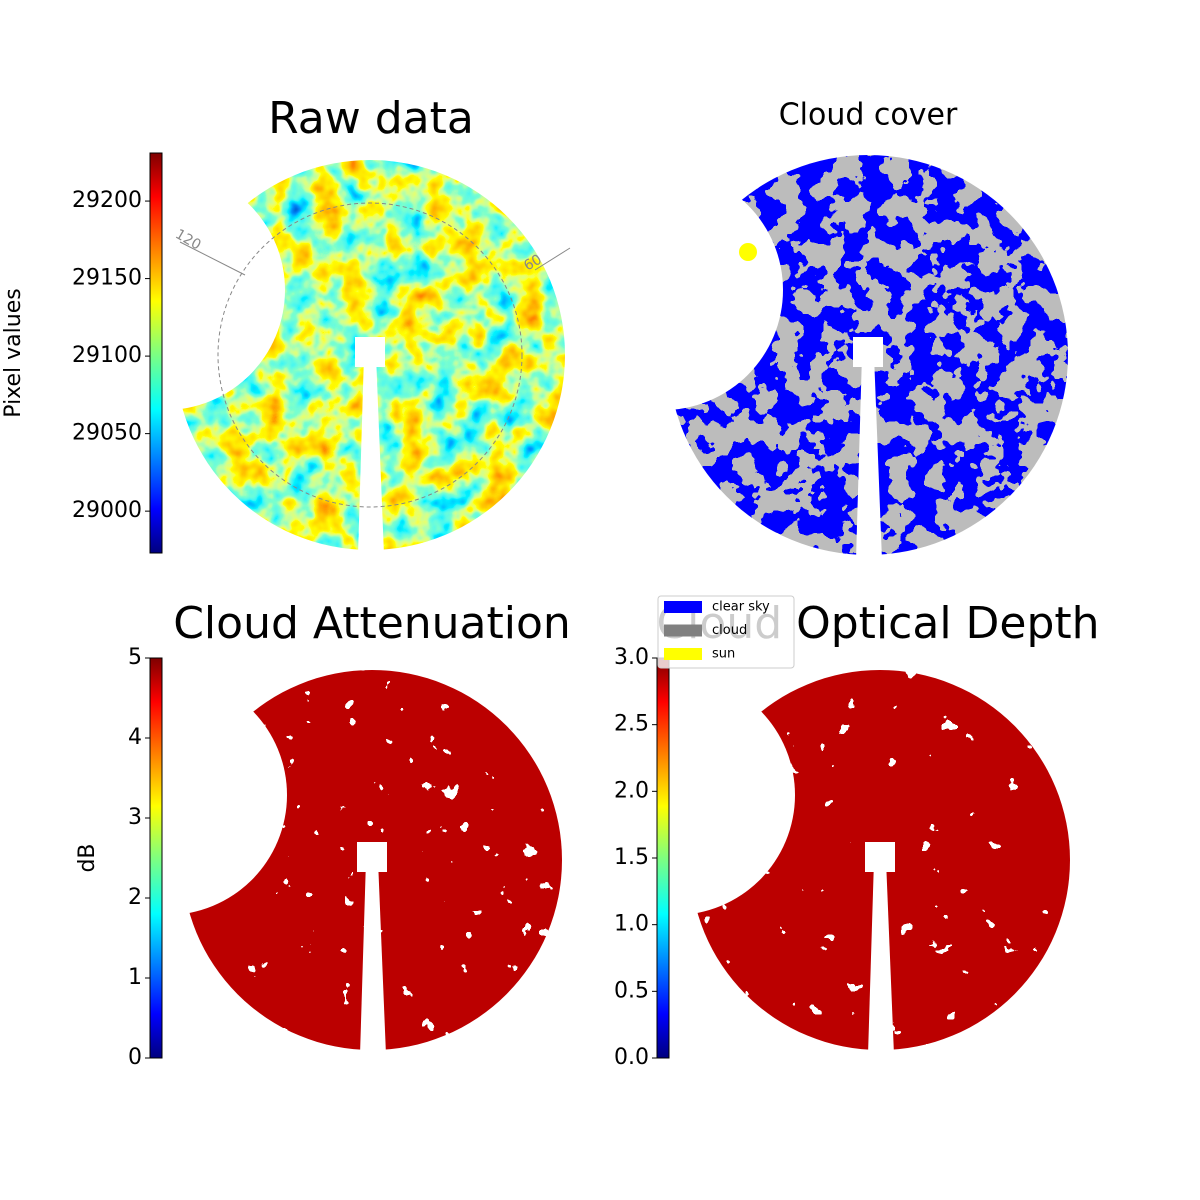  What do you see at coordinates (532, 263) in the screenshot?
I see `polar-annotation: 60` at bounding box center [532, 263].